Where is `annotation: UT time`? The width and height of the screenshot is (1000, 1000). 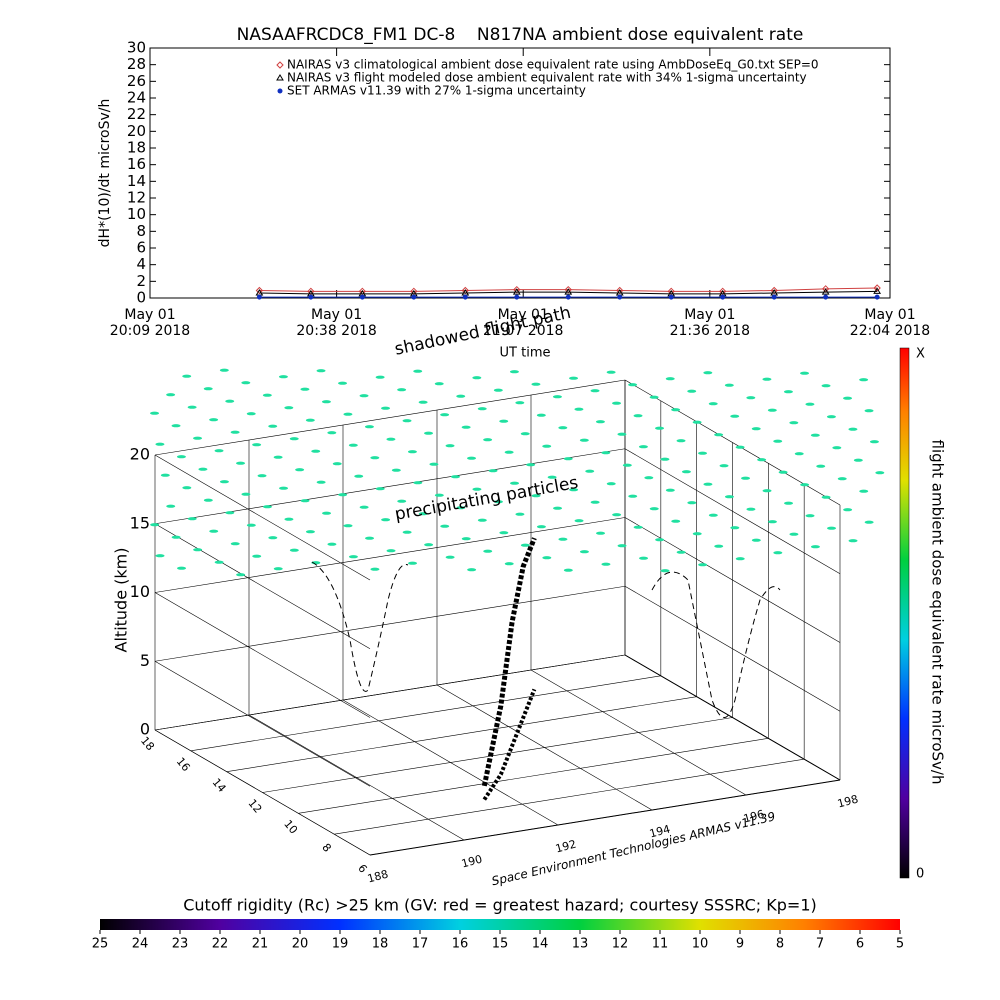 annotation: UT time is located at coordinates (525, 353).